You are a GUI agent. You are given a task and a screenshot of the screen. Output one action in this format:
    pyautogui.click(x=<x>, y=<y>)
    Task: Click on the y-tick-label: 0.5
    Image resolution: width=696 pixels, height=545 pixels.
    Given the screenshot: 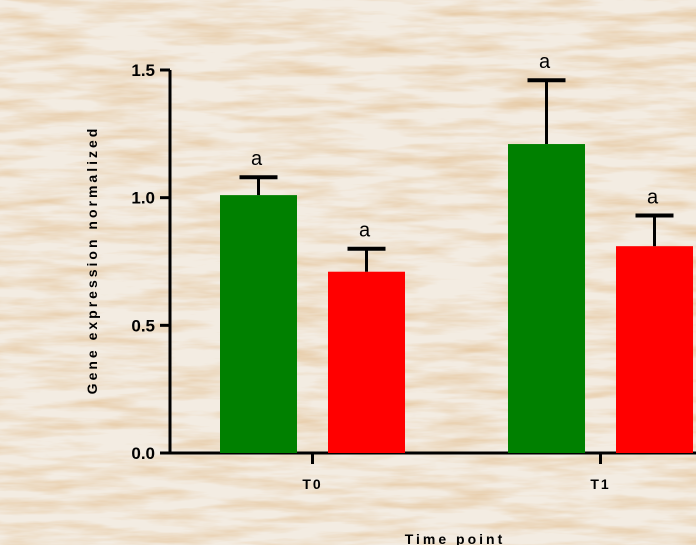 What is the action you would take?
    pyautogui.click(x=143, y=325)
    